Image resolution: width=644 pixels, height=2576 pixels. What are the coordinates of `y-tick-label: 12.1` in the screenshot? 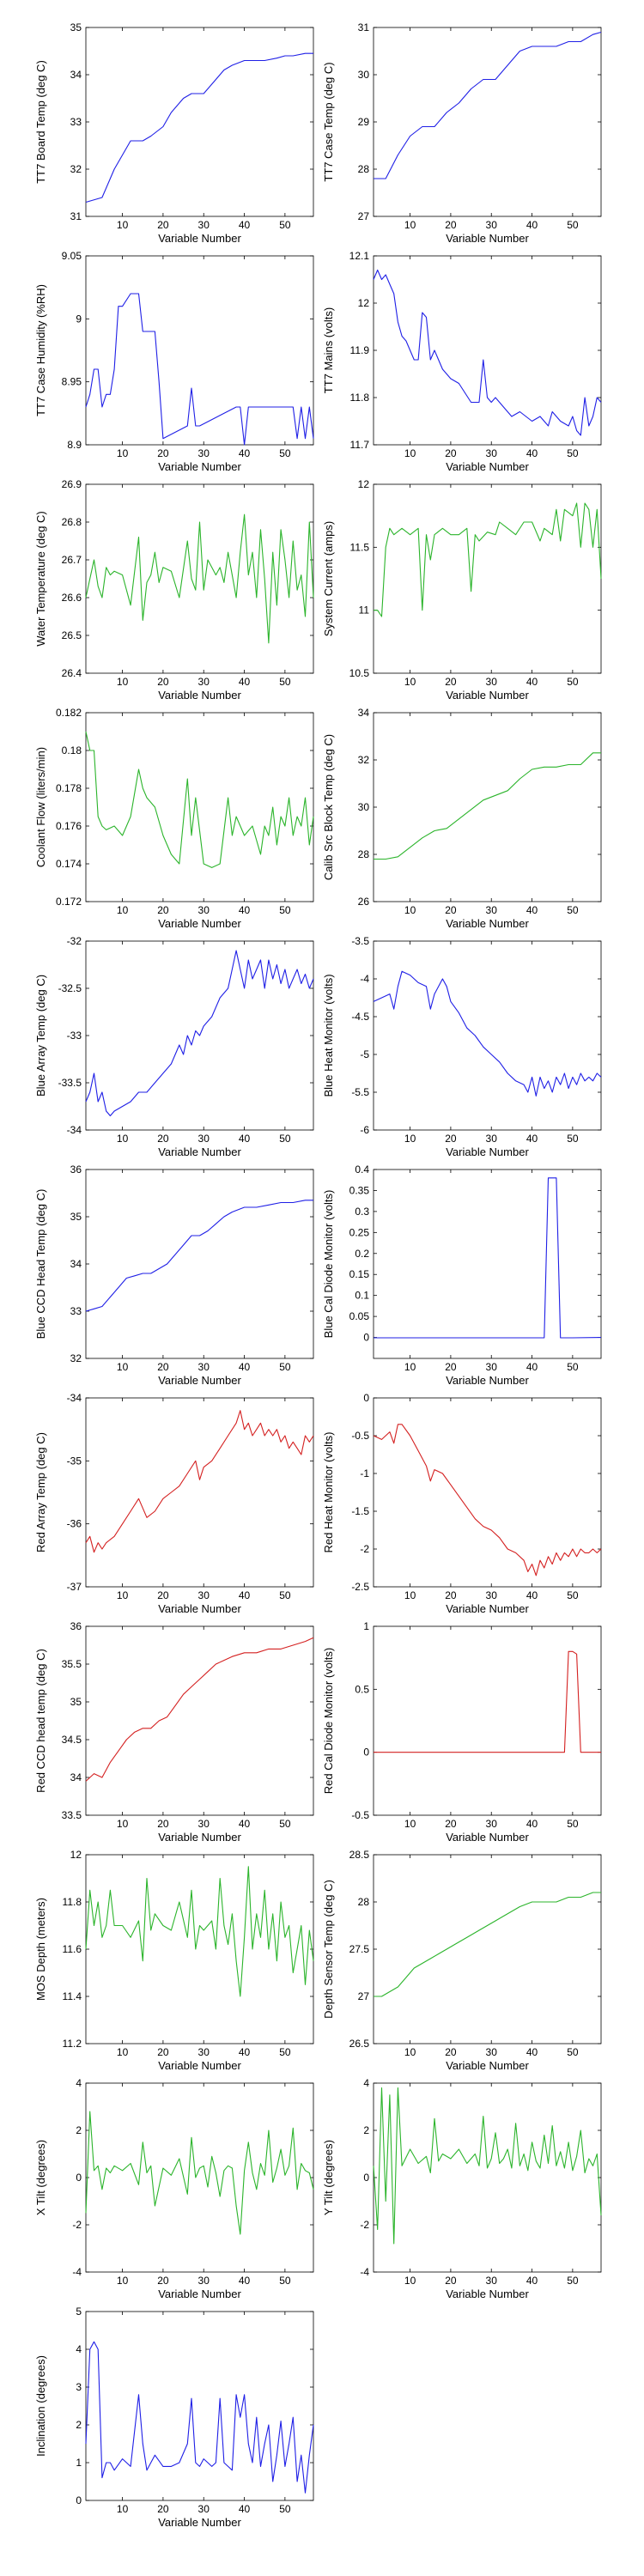 It's located at (359, 256).